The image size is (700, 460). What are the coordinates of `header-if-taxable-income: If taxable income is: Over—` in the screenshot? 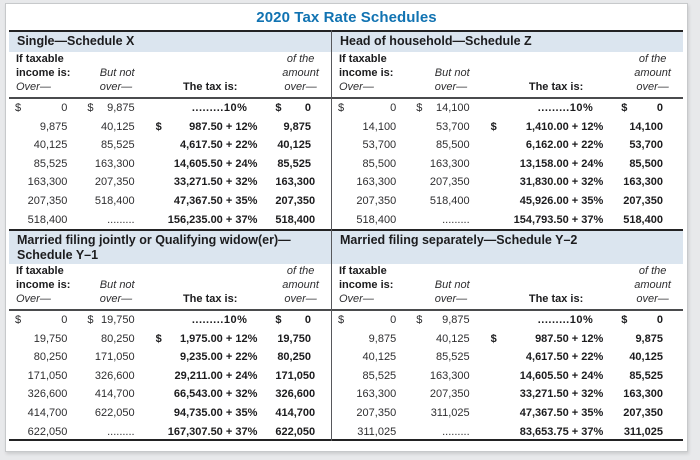 It's located at (366, 285).